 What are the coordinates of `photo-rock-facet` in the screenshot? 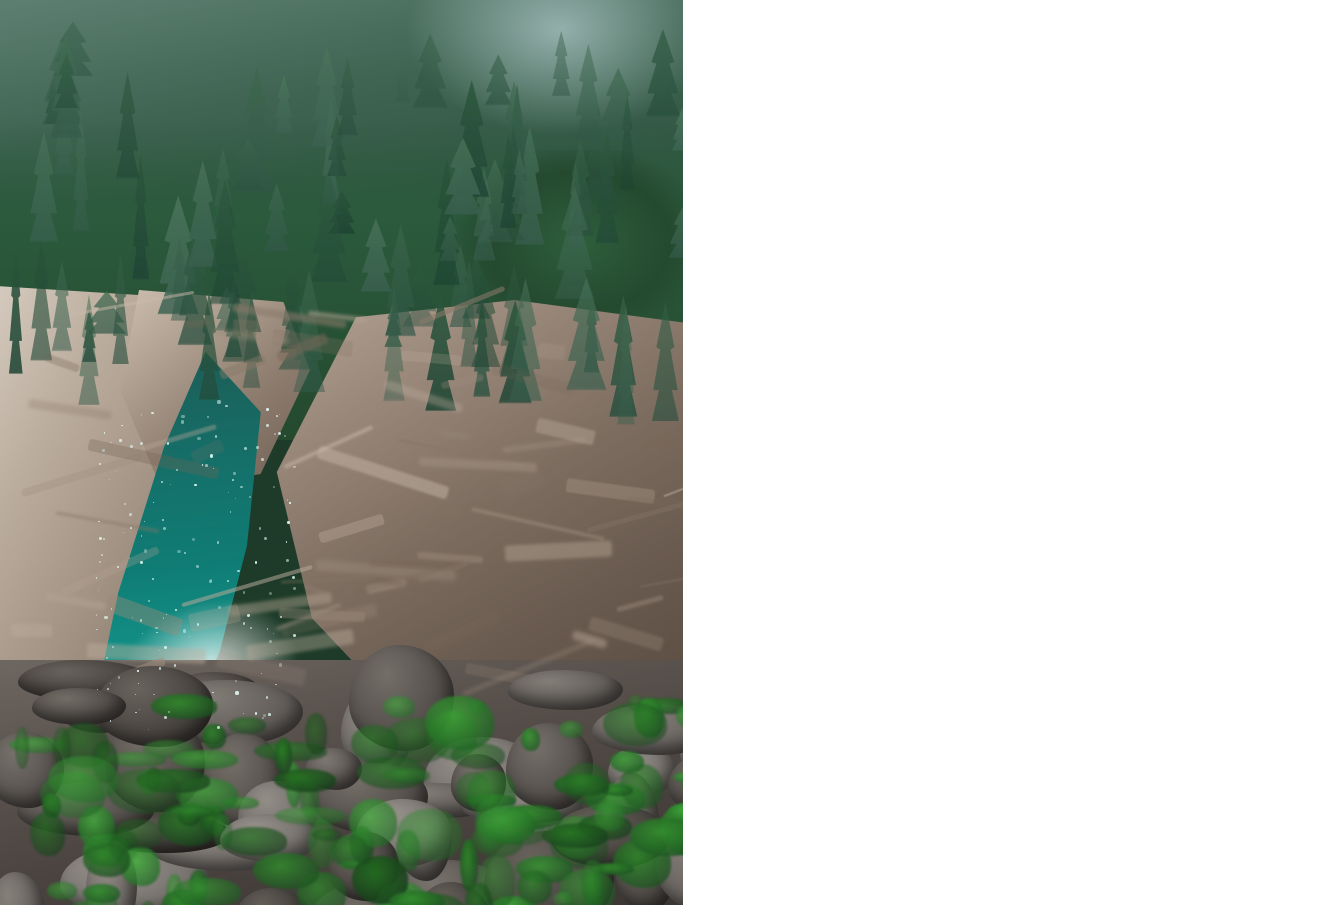 It's located at (551, 351).